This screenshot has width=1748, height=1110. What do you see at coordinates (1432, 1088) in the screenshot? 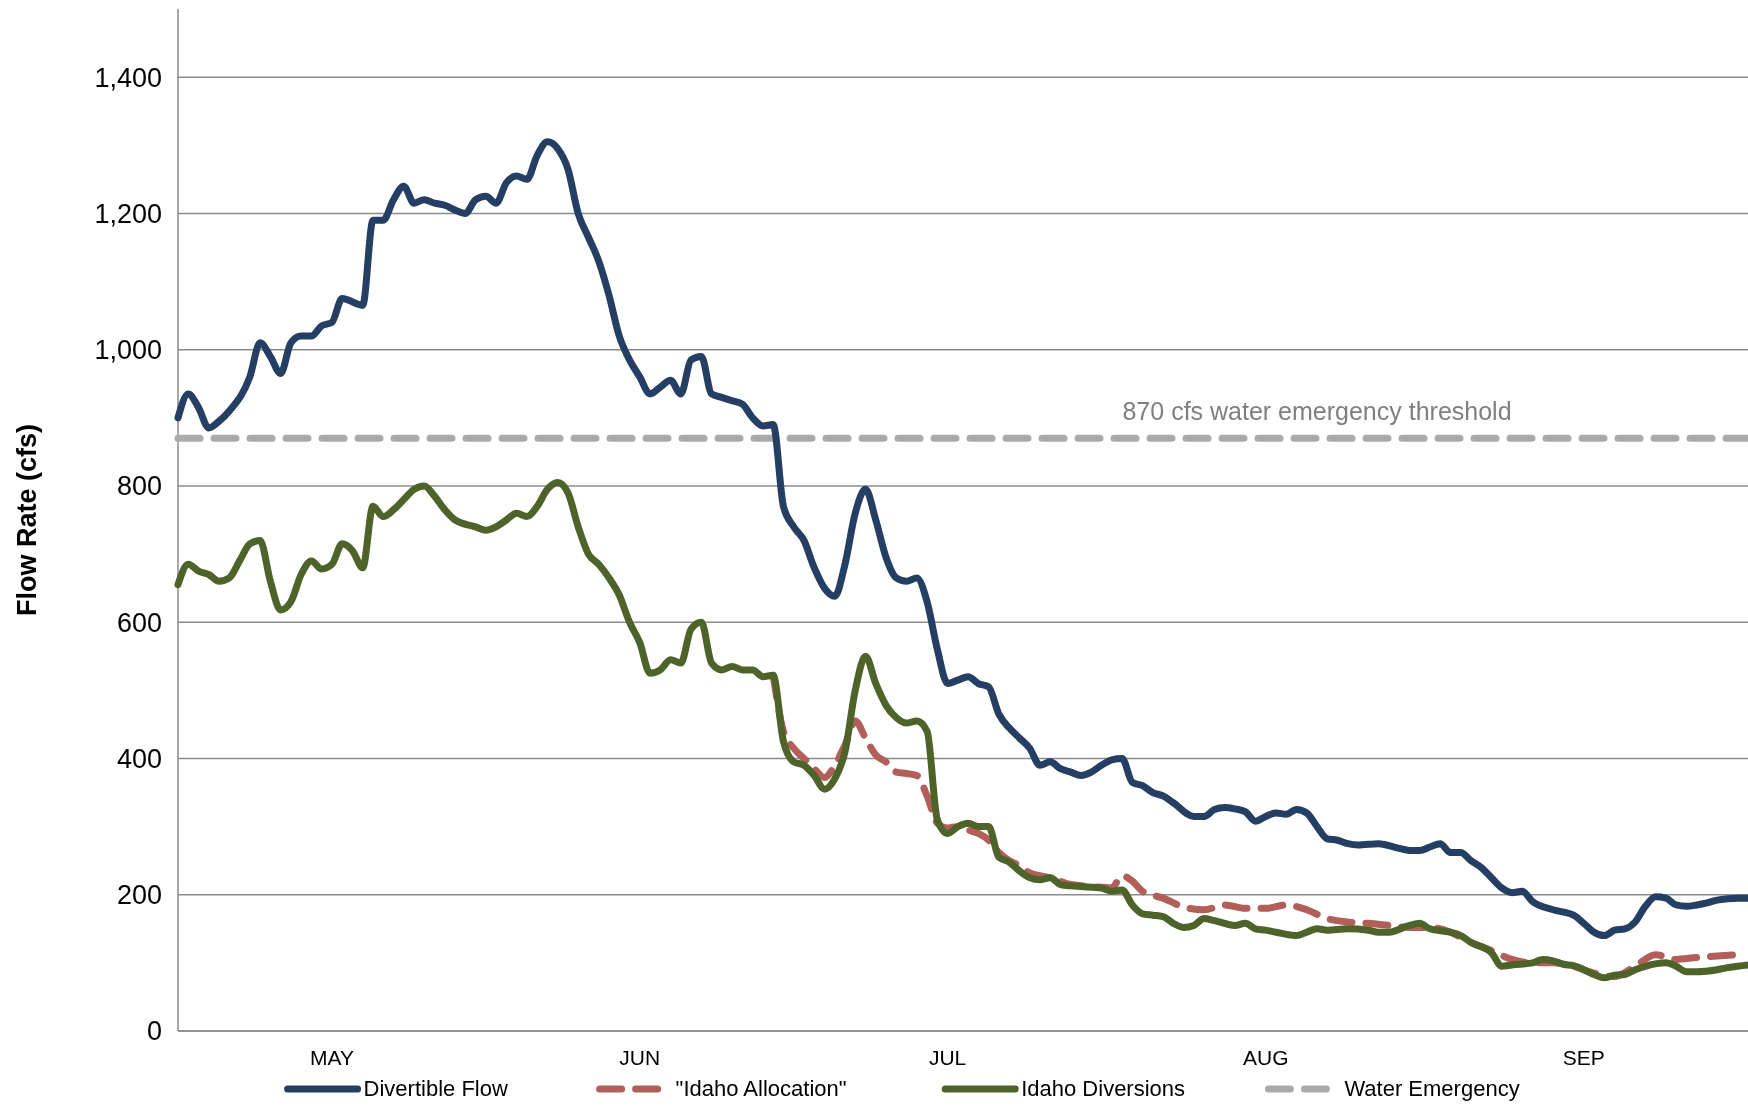
I see `legend-label: Water Emergency` at bounding box center [1432, 1088].